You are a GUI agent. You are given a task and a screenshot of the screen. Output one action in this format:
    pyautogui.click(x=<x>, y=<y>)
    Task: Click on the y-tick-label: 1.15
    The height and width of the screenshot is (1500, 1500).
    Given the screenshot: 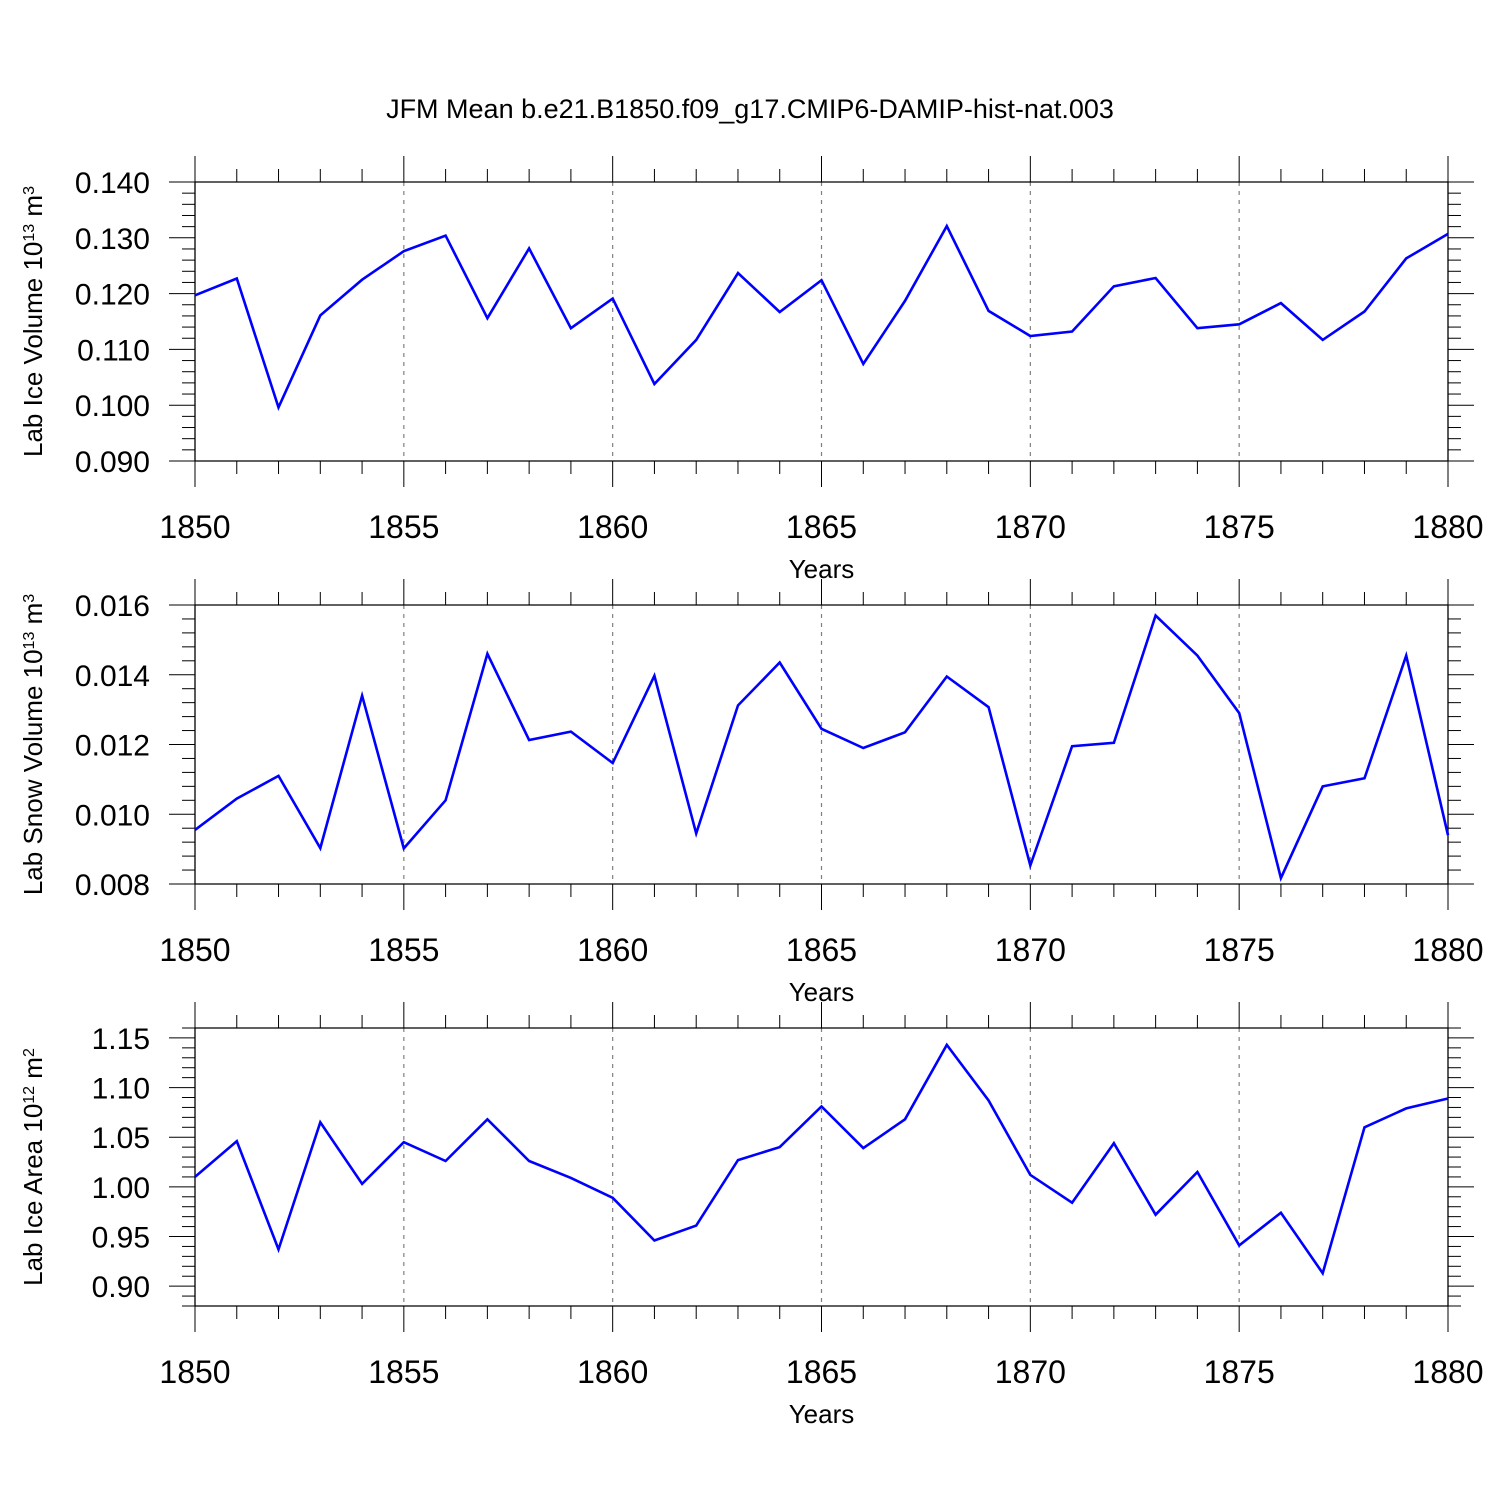 What is the action you would take?
    pyautogui.click(x=121, y=1039)
    